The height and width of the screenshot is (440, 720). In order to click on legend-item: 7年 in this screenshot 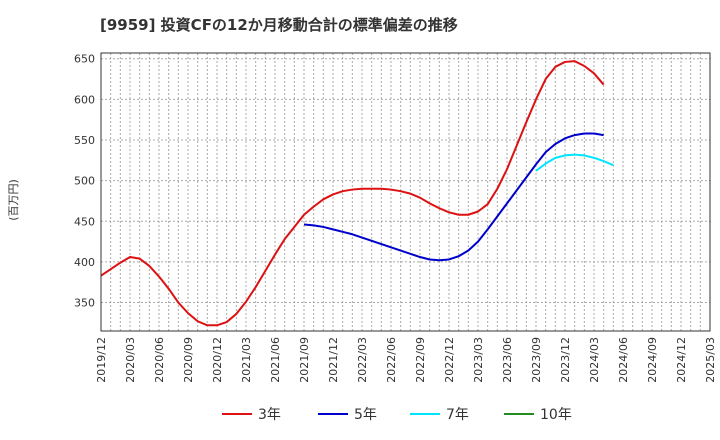, I will do `click(439, 415)`.